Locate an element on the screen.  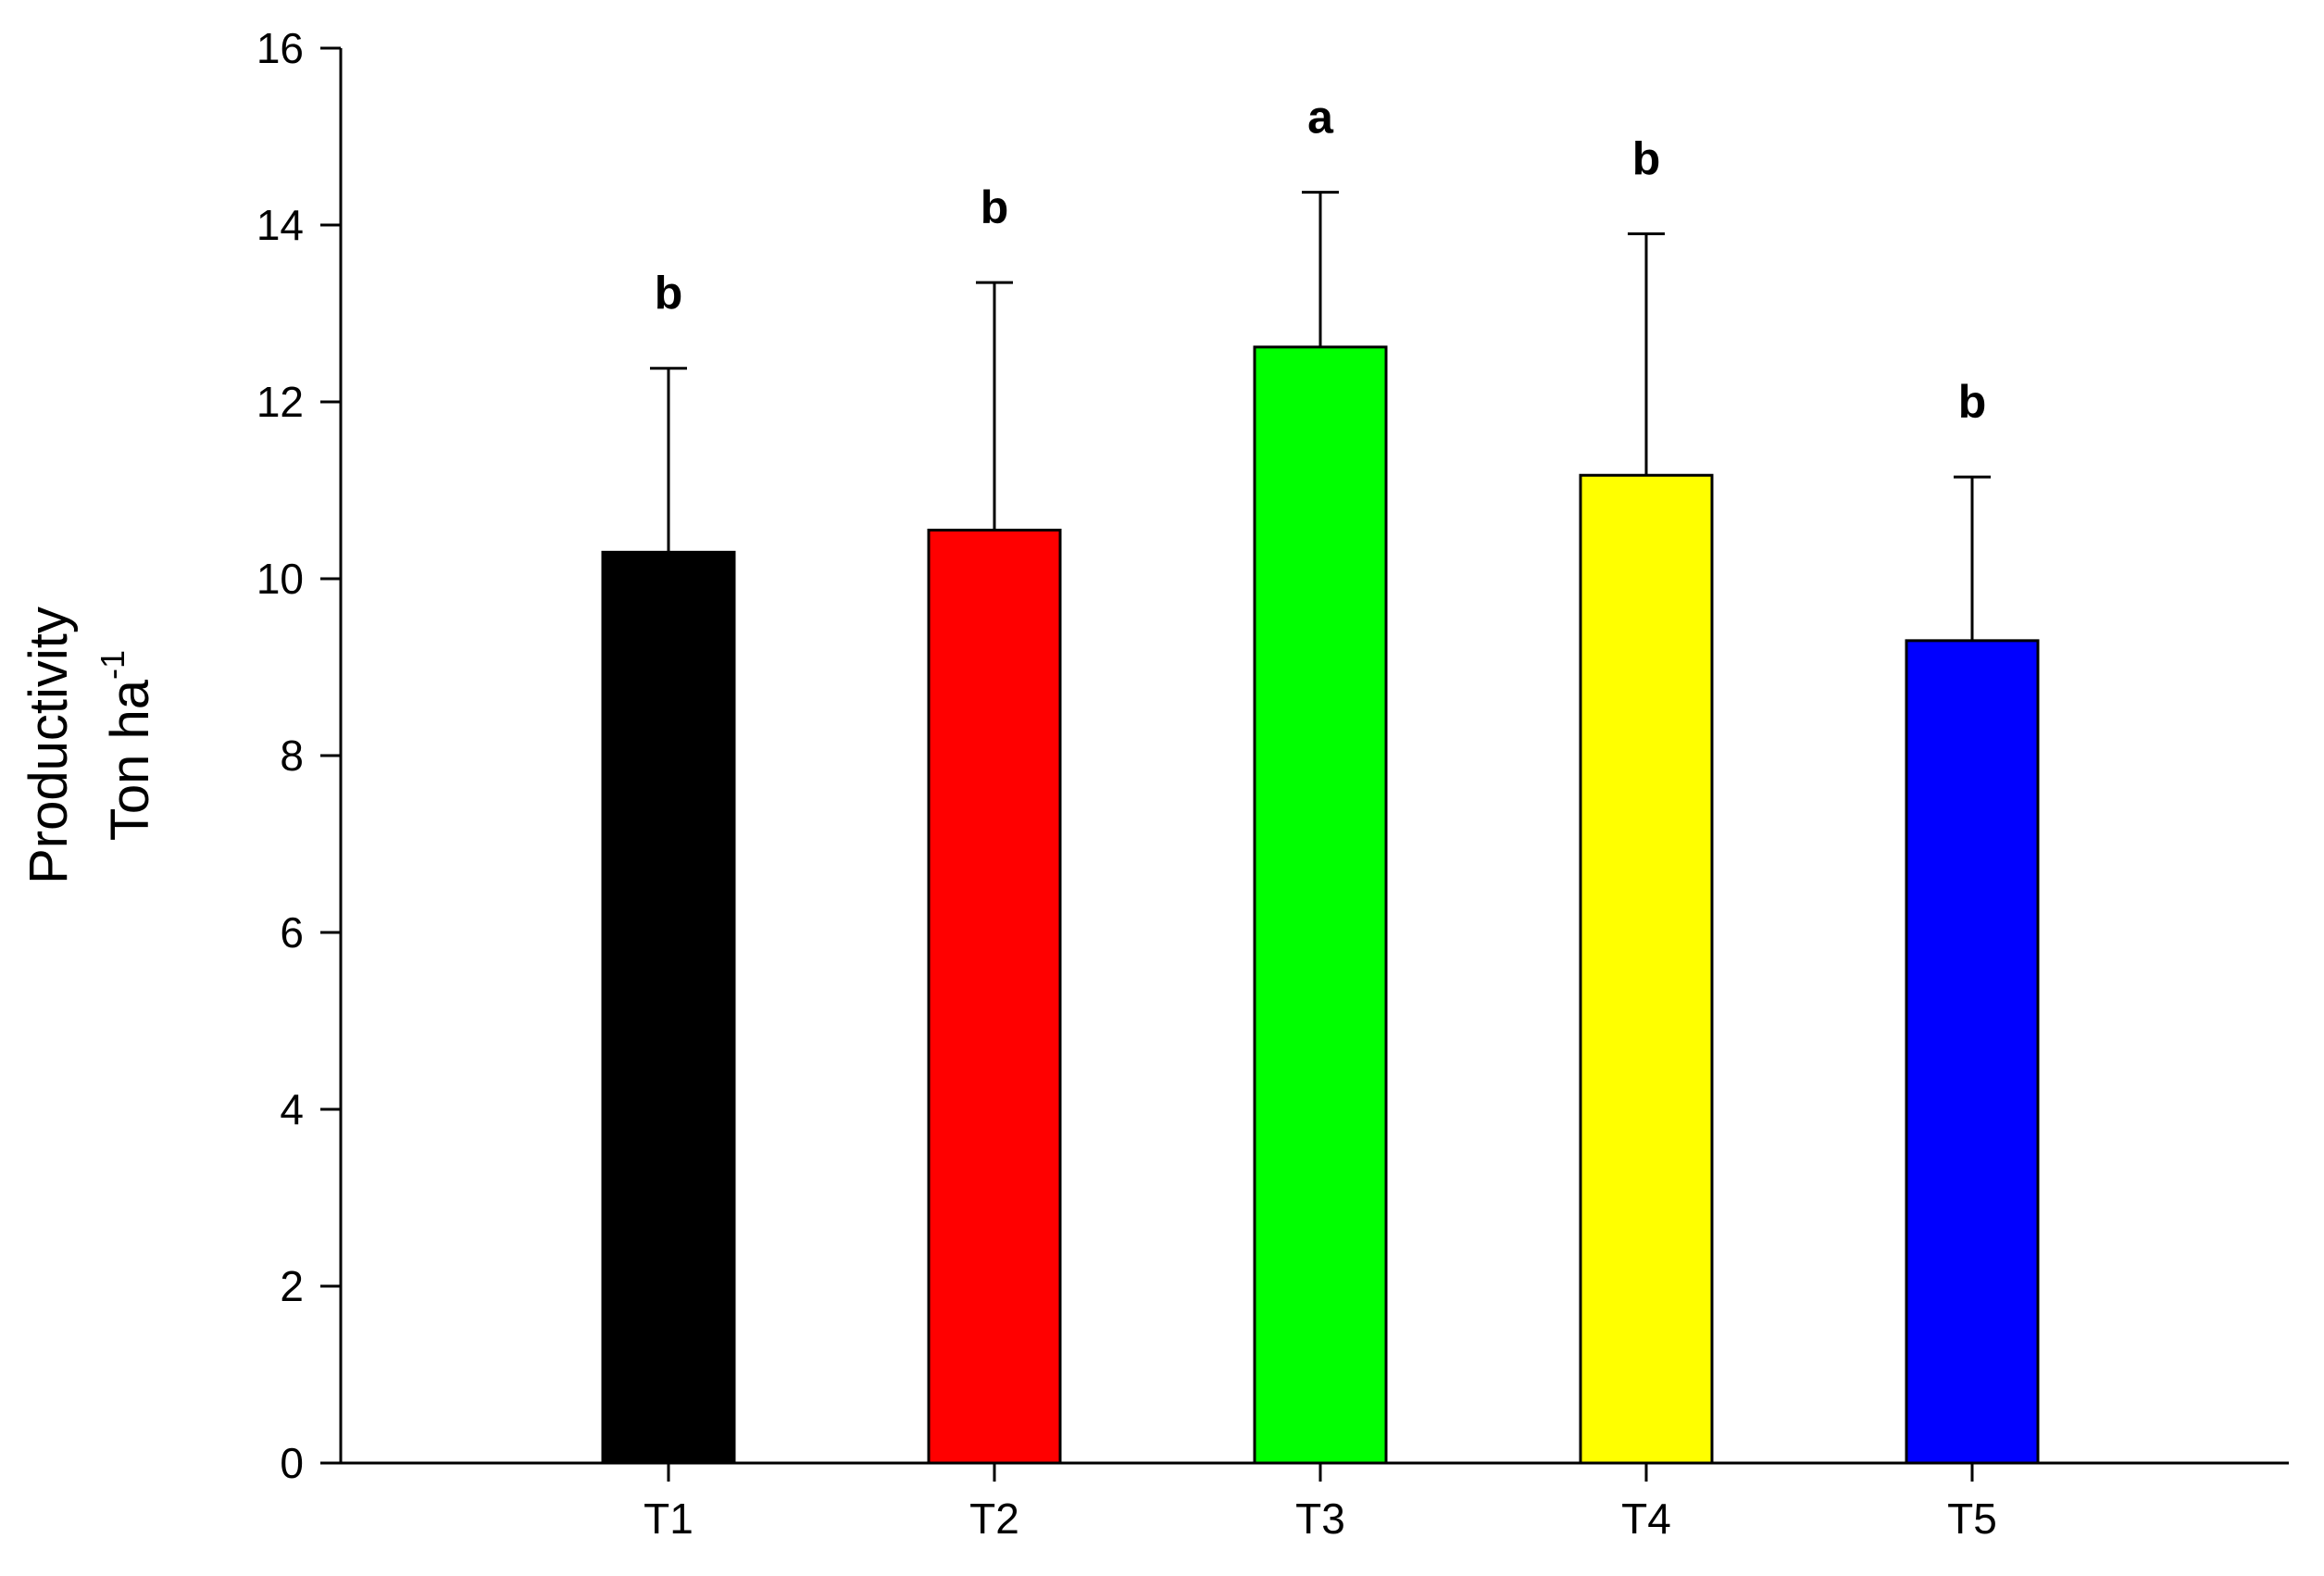
y-axis-title-line1: Productivity is located at coordinates (49, 745).